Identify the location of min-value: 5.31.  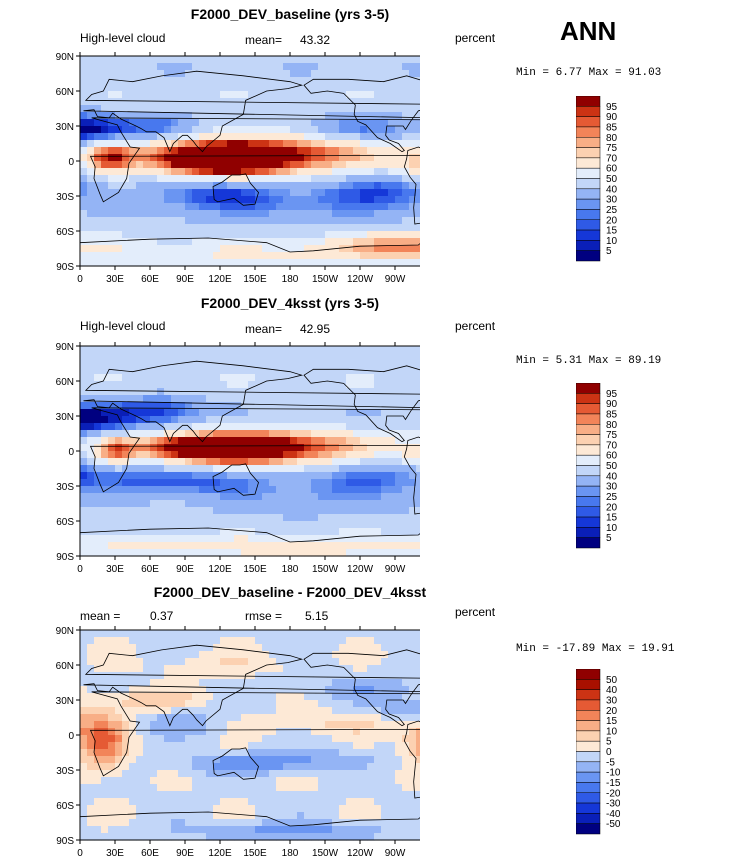
(569, 361).